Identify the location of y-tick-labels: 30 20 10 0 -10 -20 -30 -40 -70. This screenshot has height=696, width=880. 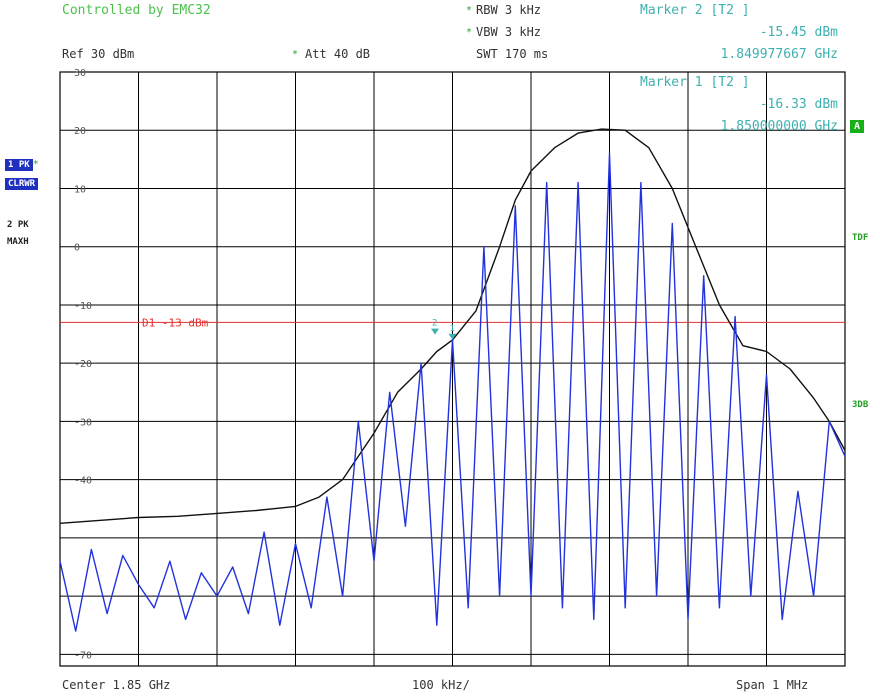
(83, 364).